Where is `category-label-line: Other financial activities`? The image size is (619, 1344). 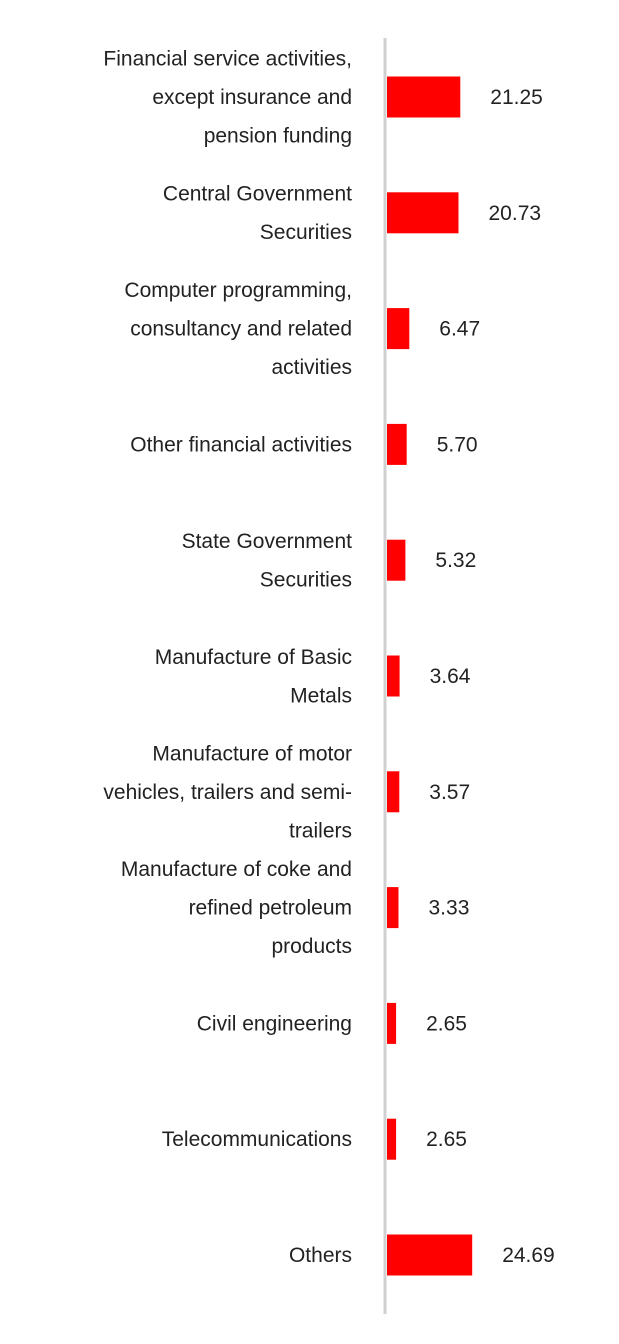 category-label-line: Other financial activities is located at coordinates (241, 444).